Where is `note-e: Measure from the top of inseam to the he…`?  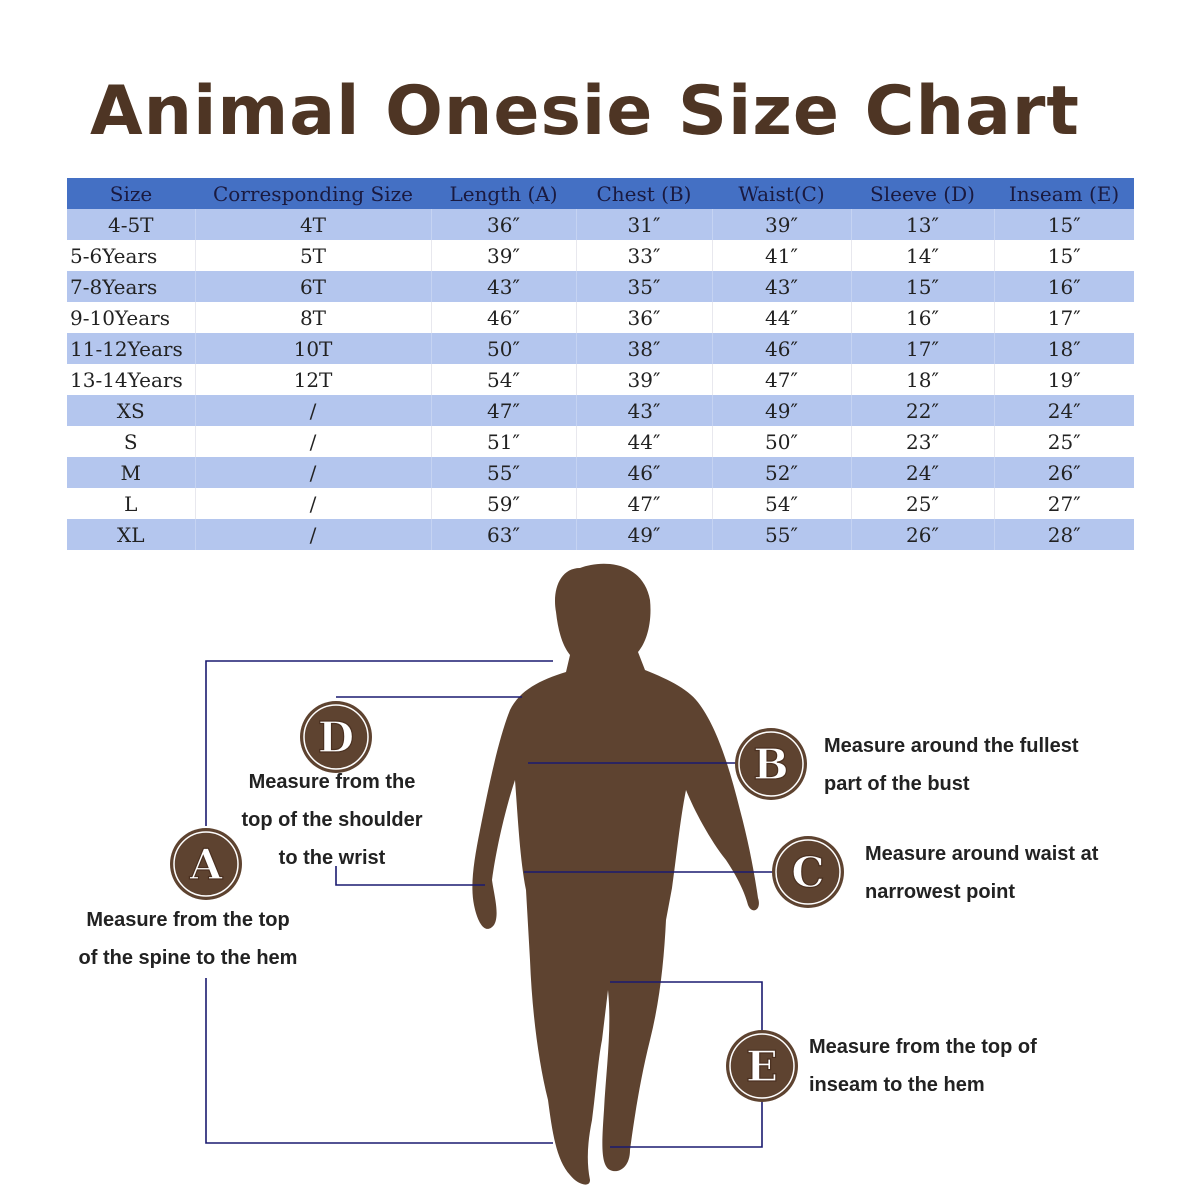 note-e: Measure from the top of inseam to the he… is located at coordinates (959, 1066).